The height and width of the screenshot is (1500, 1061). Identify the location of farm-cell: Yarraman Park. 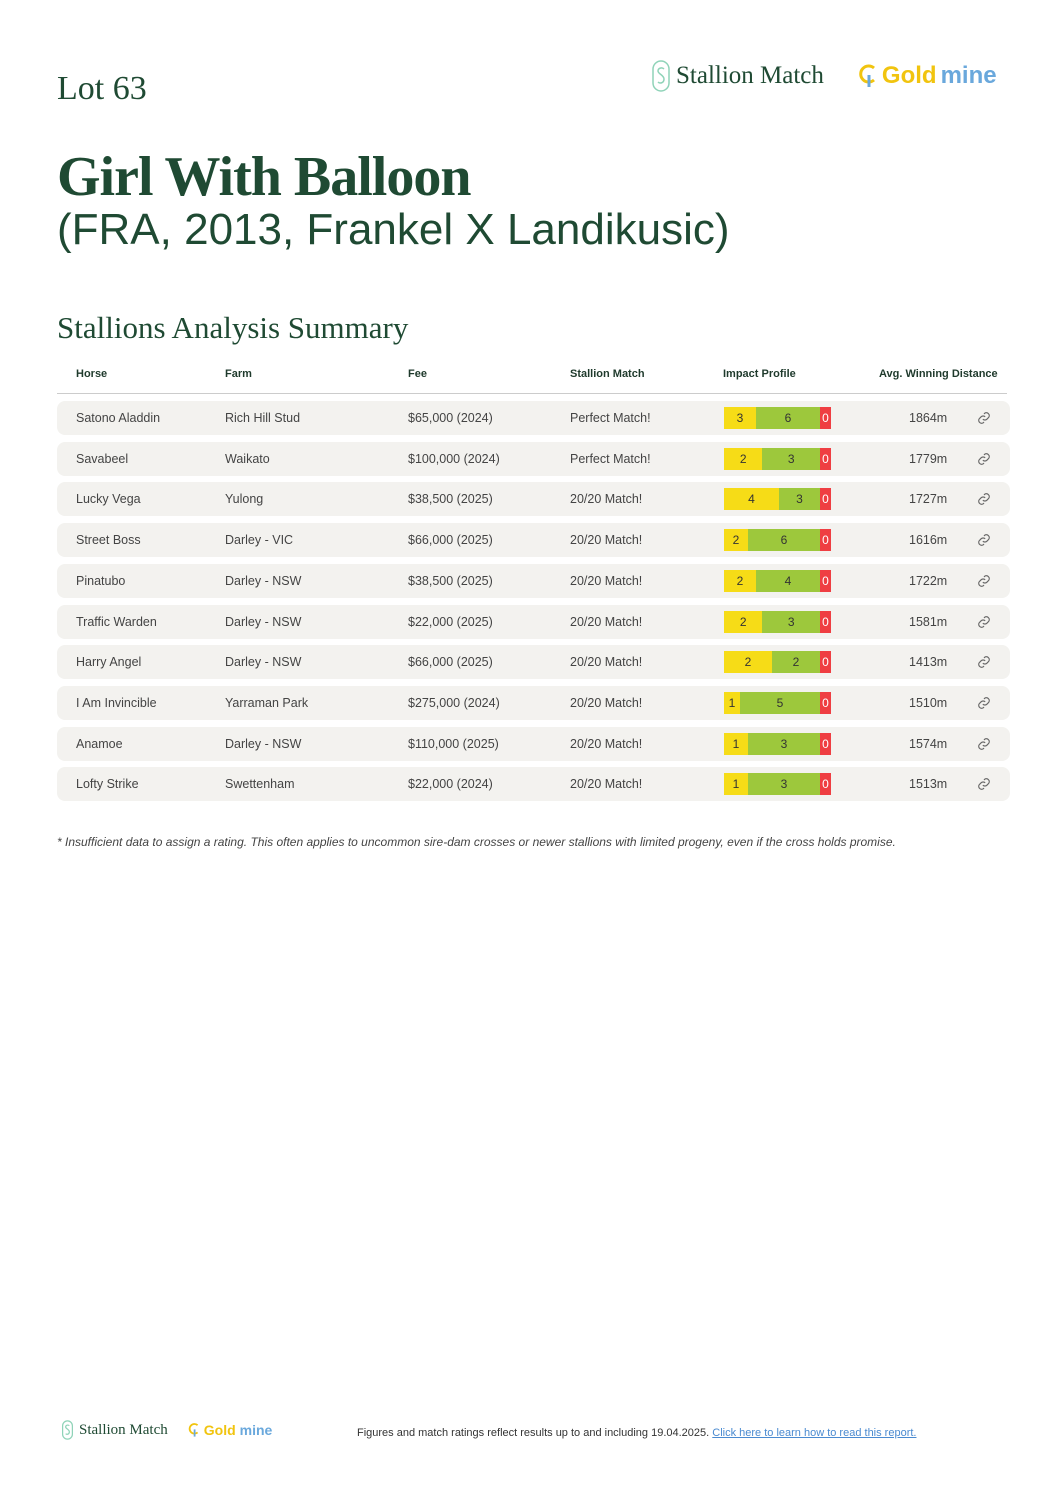
(267, 702).